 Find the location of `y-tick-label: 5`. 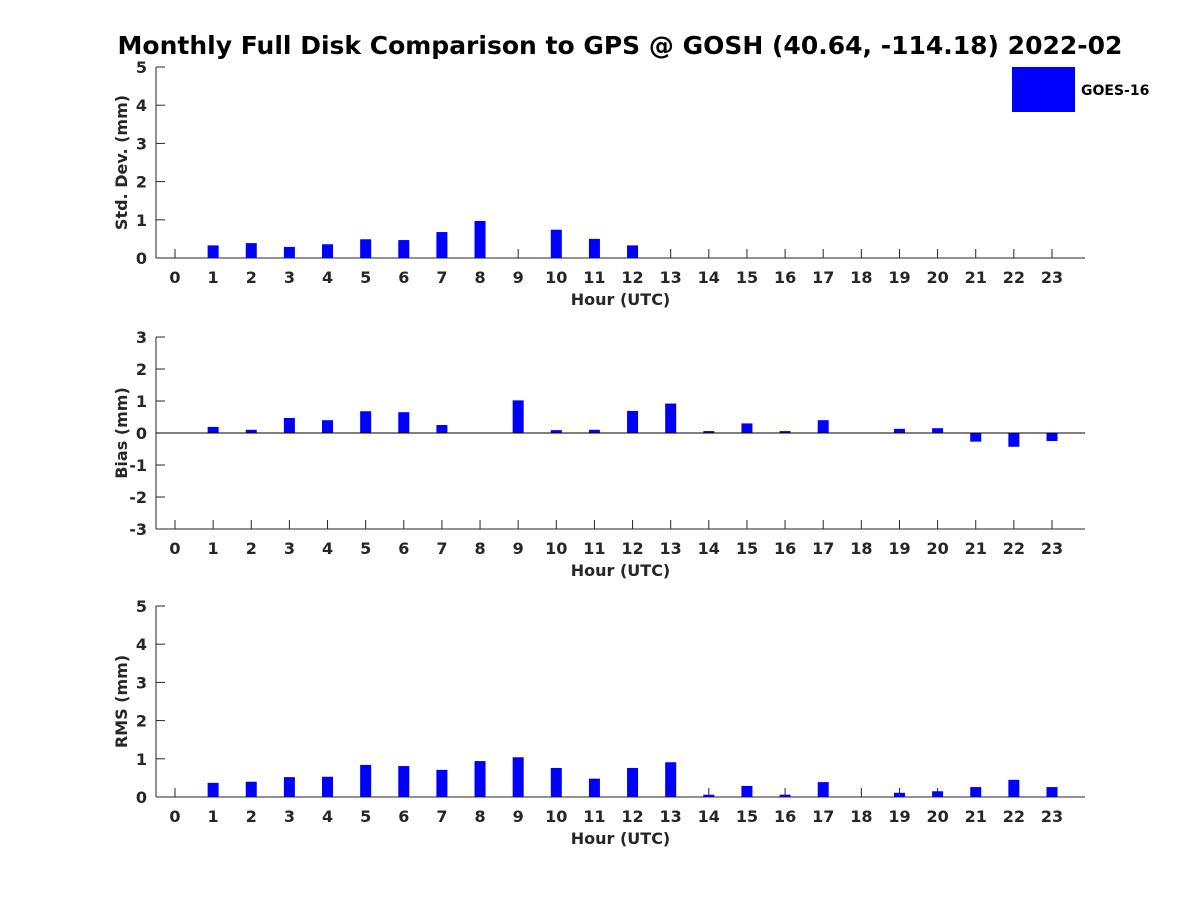

y-tick-label: 5 is located at coordinates (141, 606).